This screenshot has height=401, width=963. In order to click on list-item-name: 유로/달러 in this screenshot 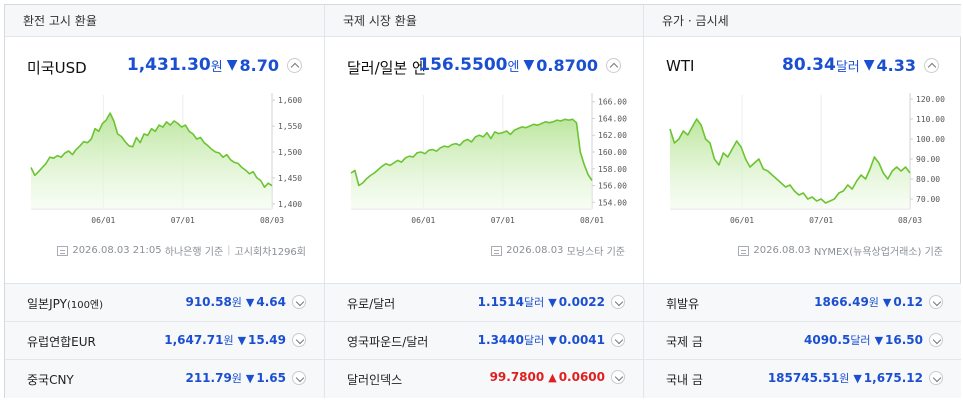, I will do `click(371, 303)`.